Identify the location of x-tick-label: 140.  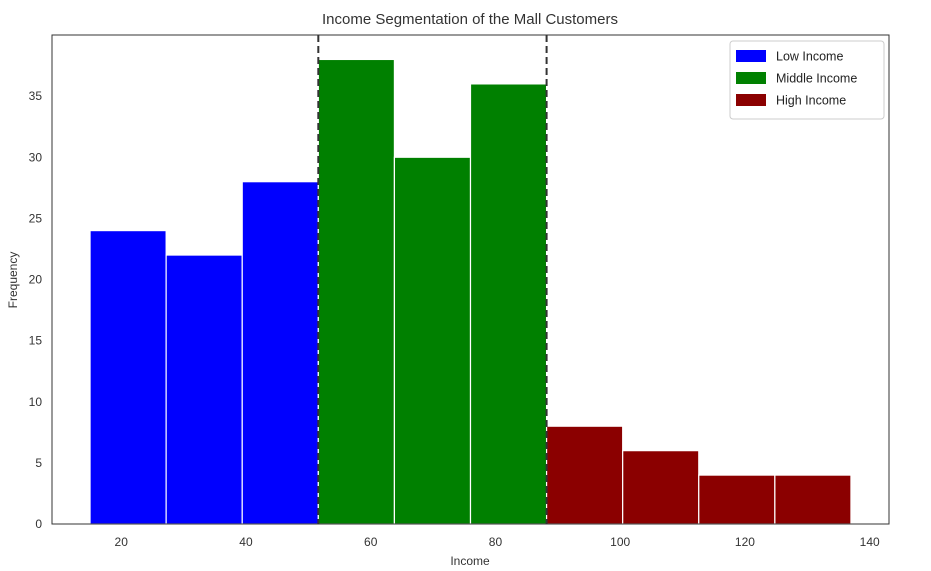
(870, 542).